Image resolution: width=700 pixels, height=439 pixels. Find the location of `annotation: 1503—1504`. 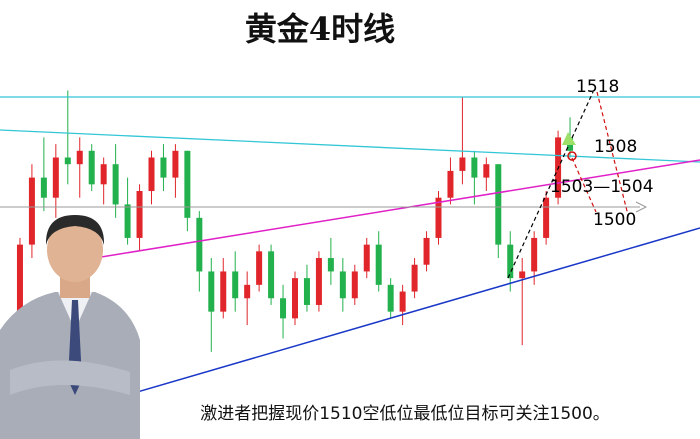

annotation: 1503—1504 is located at coordinates (602, 187).